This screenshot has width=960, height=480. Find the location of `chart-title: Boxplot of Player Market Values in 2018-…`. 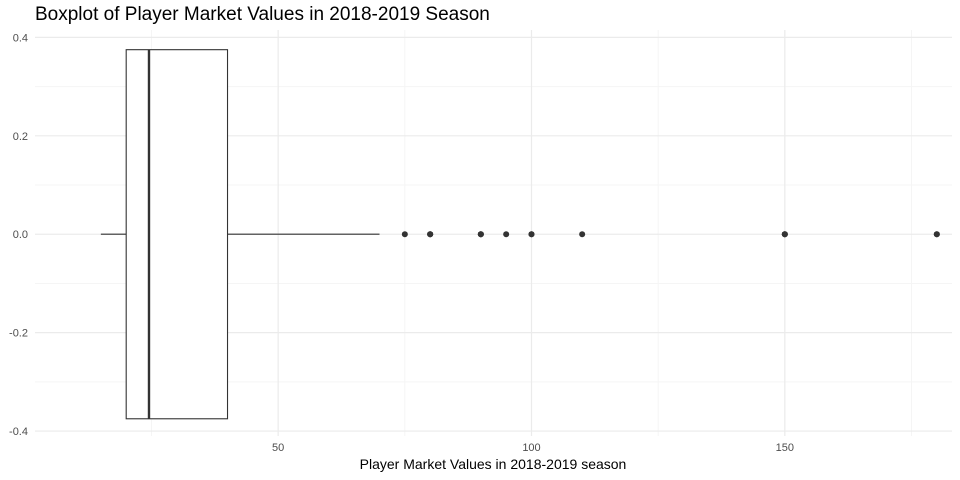

chart-title: Boxplot of Player Market Values in 2018-… is located at coordinates (262, 14).